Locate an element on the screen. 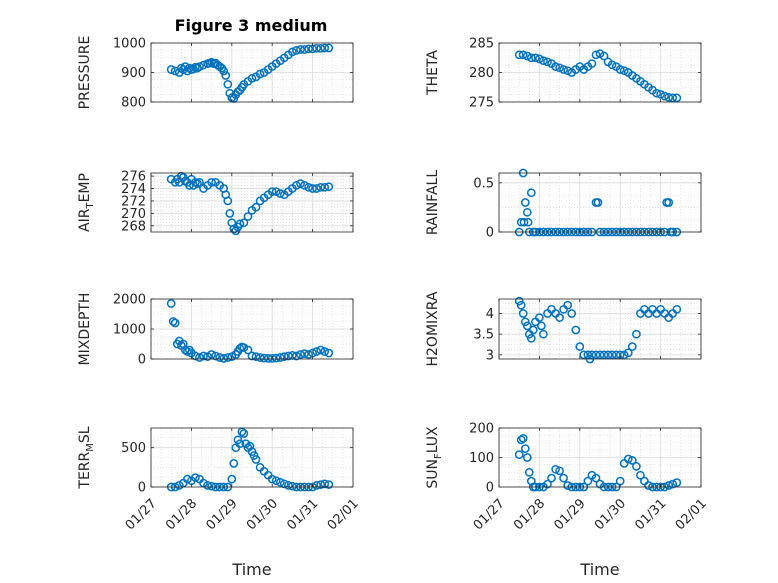 The image size is (778, 583). y-tick-label: 270 is located at coordinates (133, 214).